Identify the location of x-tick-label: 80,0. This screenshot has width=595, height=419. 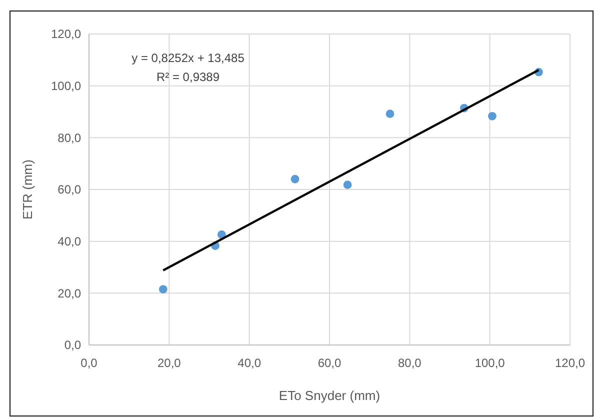
(410, 363).